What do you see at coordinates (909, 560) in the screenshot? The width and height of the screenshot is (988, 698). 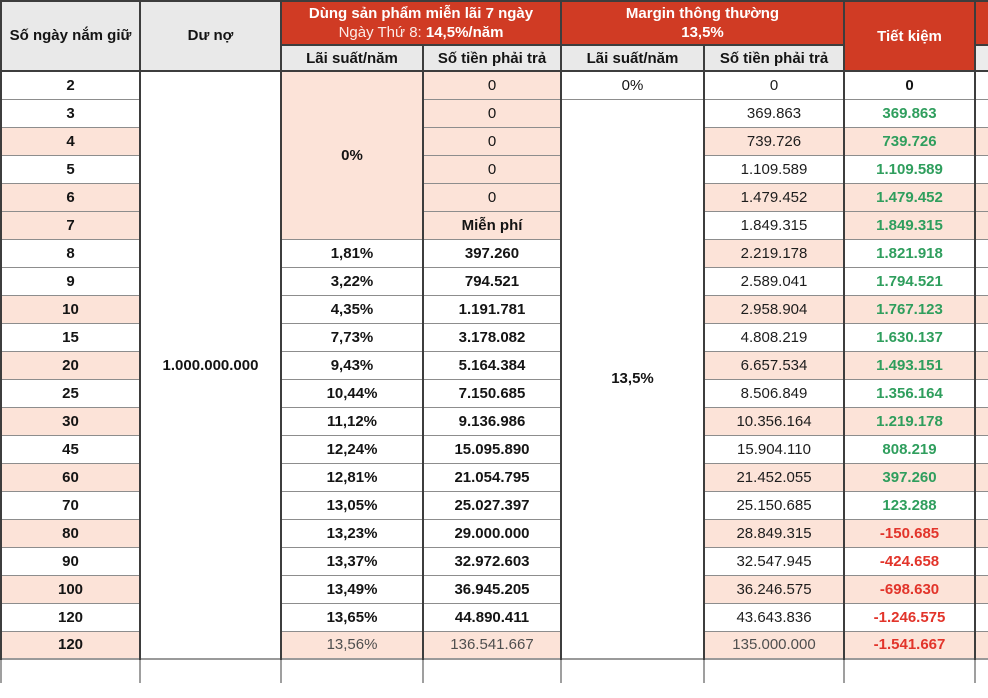 I see `cell-saving: -424.658` at bounding box center [909, 560].